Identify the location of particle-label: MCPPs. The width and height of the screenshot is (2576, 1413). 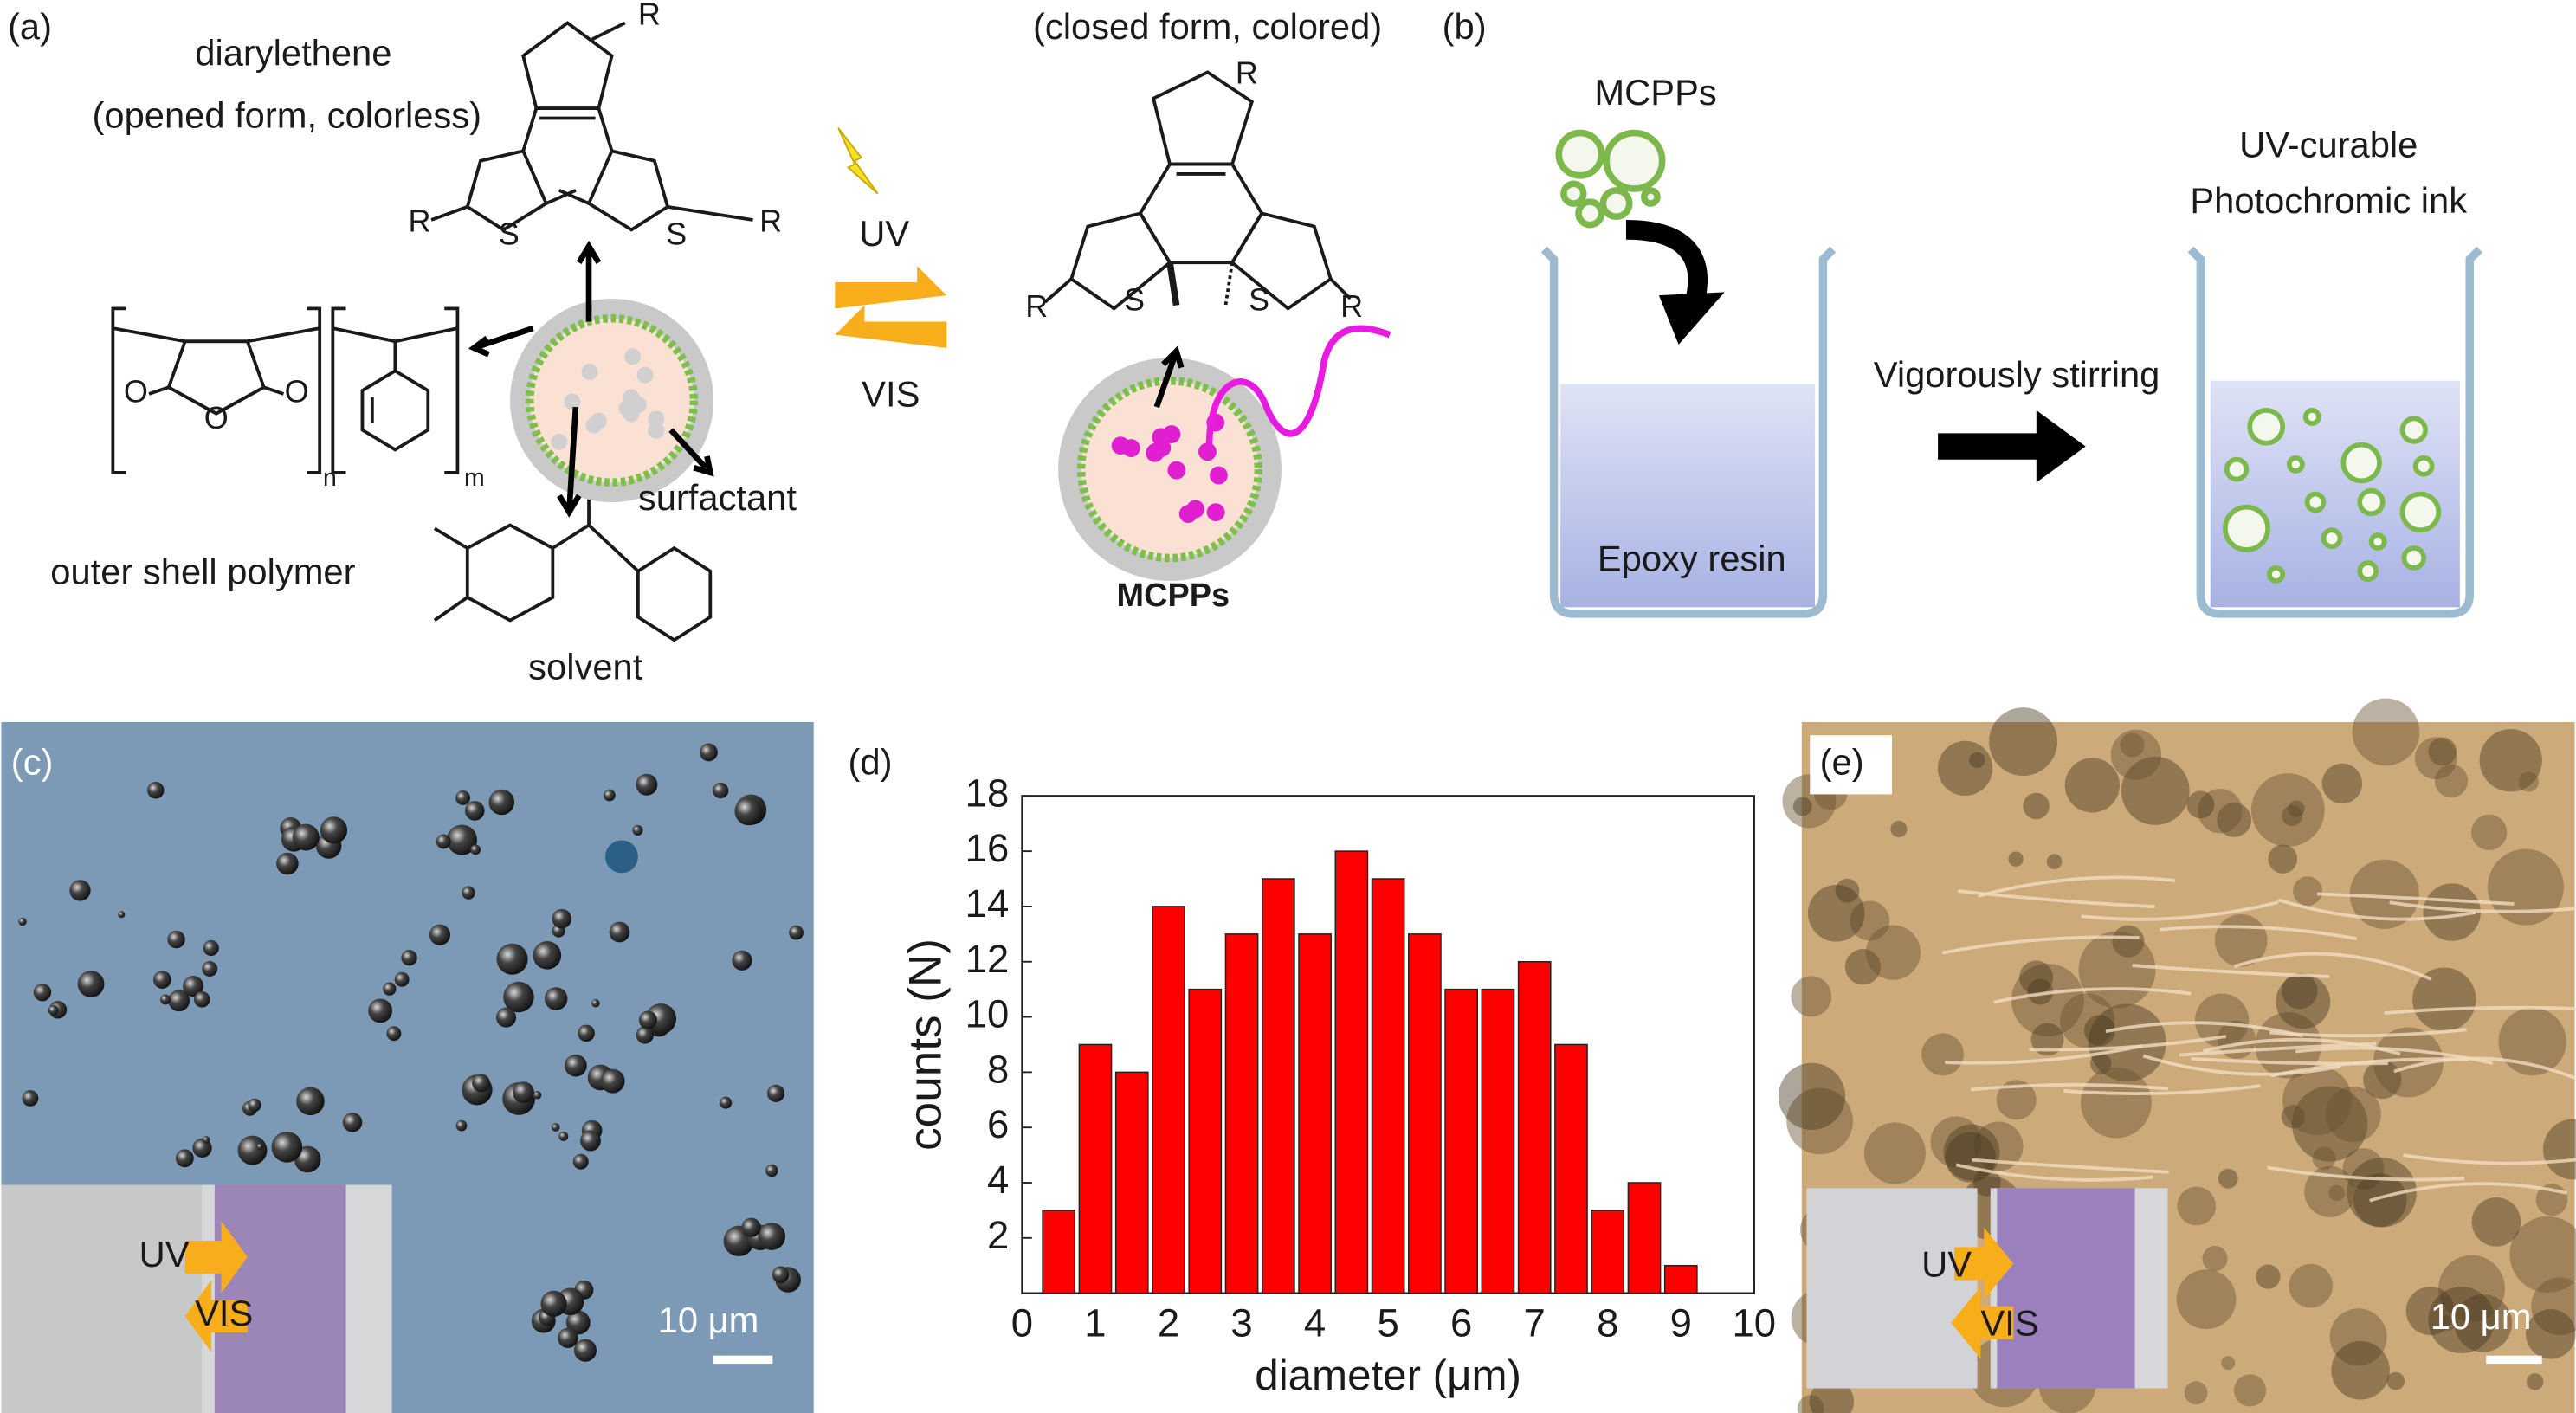
(1173, 595).